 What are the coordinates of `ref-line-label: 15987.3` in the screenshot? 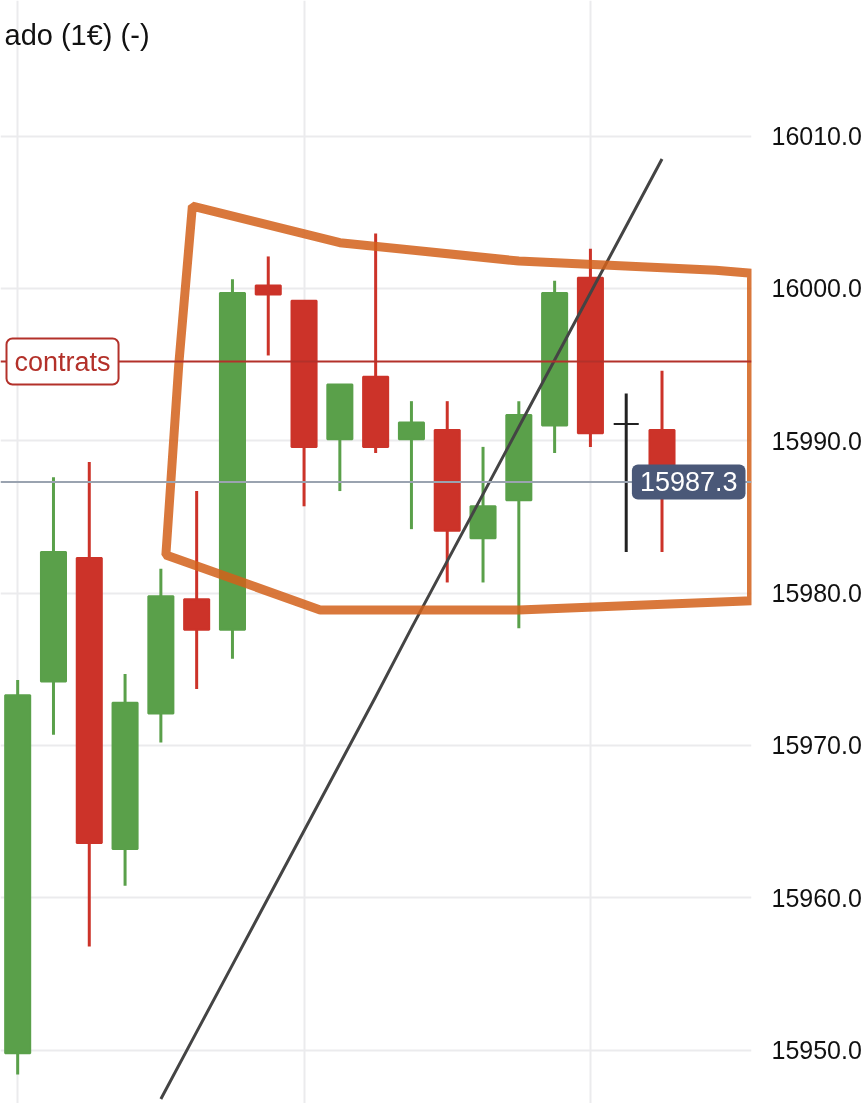 It's located at (688, 482).